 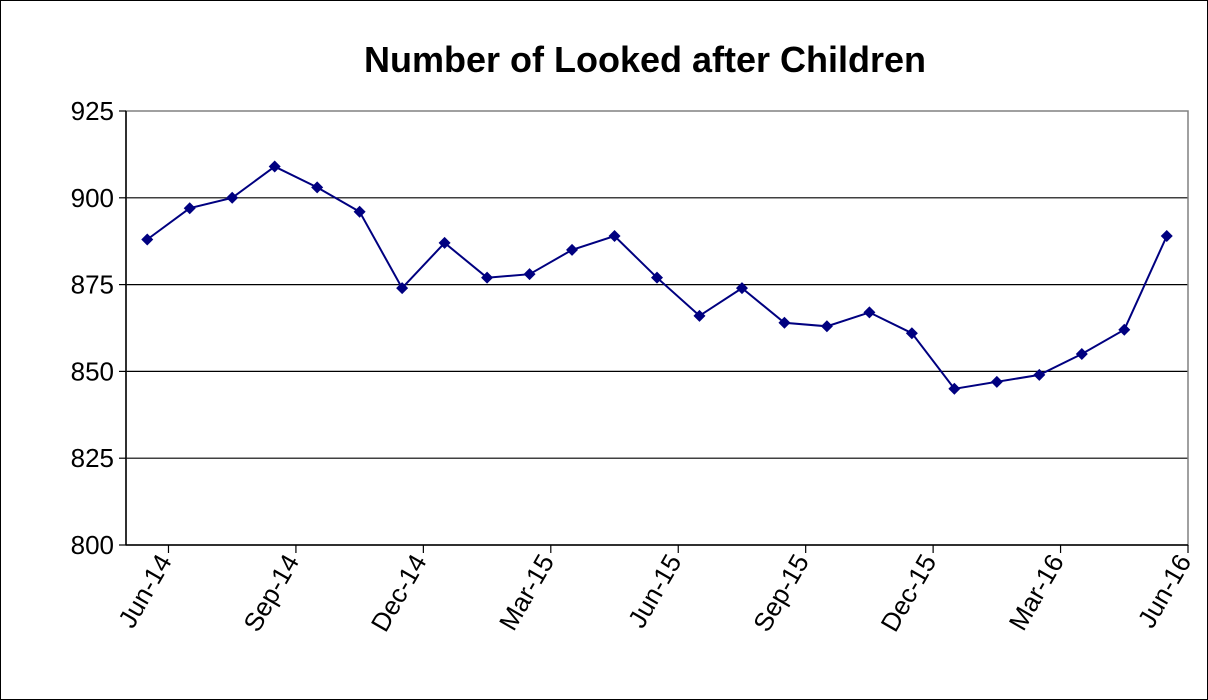 What do you see at coordinates (92, 198) in the screenshot?
I see `y-tick-label: 900` at bounding box center [92, 198].